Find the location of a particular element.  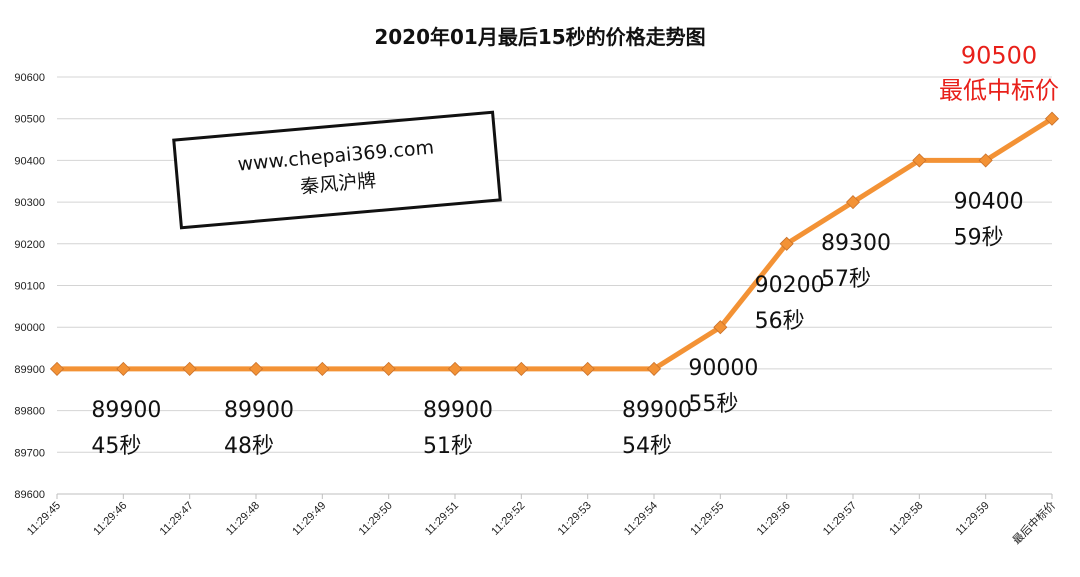

y-tick-label: 90600 is located at coordinates (29, 78).